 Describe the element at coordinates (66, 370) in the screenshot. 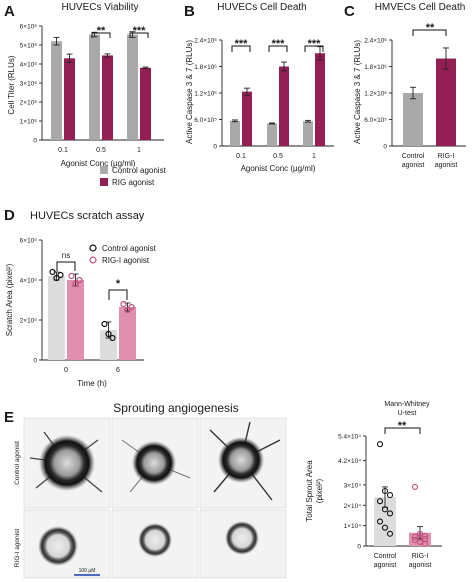

I see `panel-d-x-tick-1: 0` at that location.